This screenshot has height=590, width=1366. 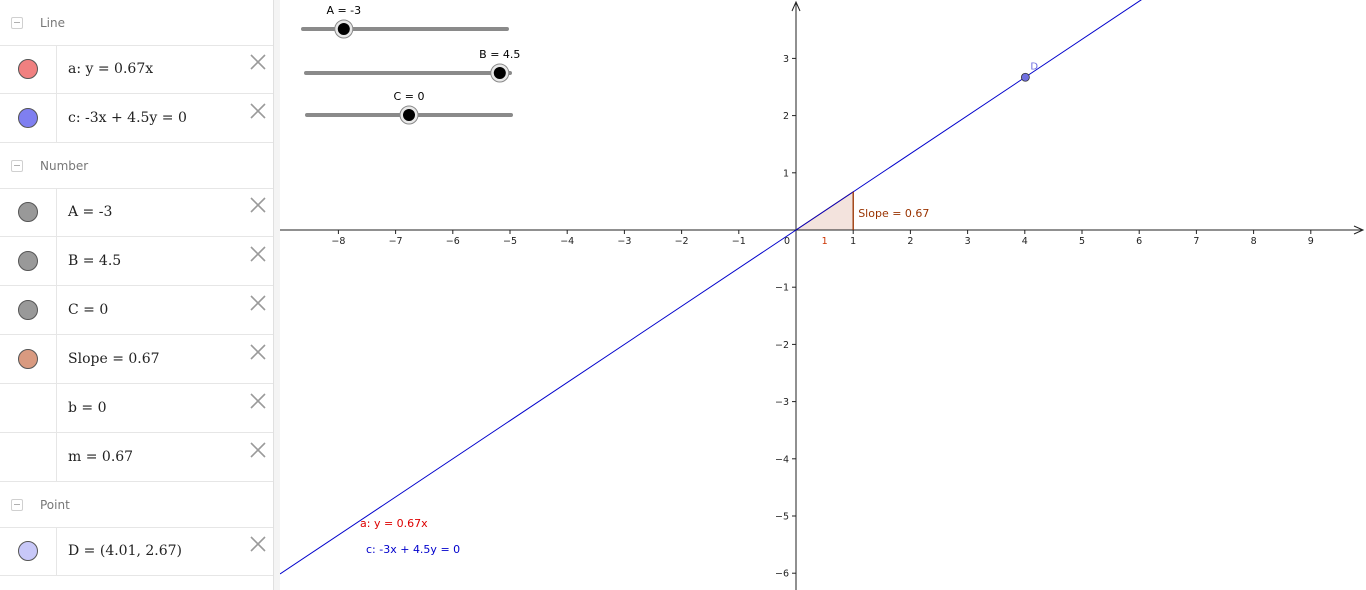 I want to click on algebra-row: m = 0.67, so click(x=136, y=457).